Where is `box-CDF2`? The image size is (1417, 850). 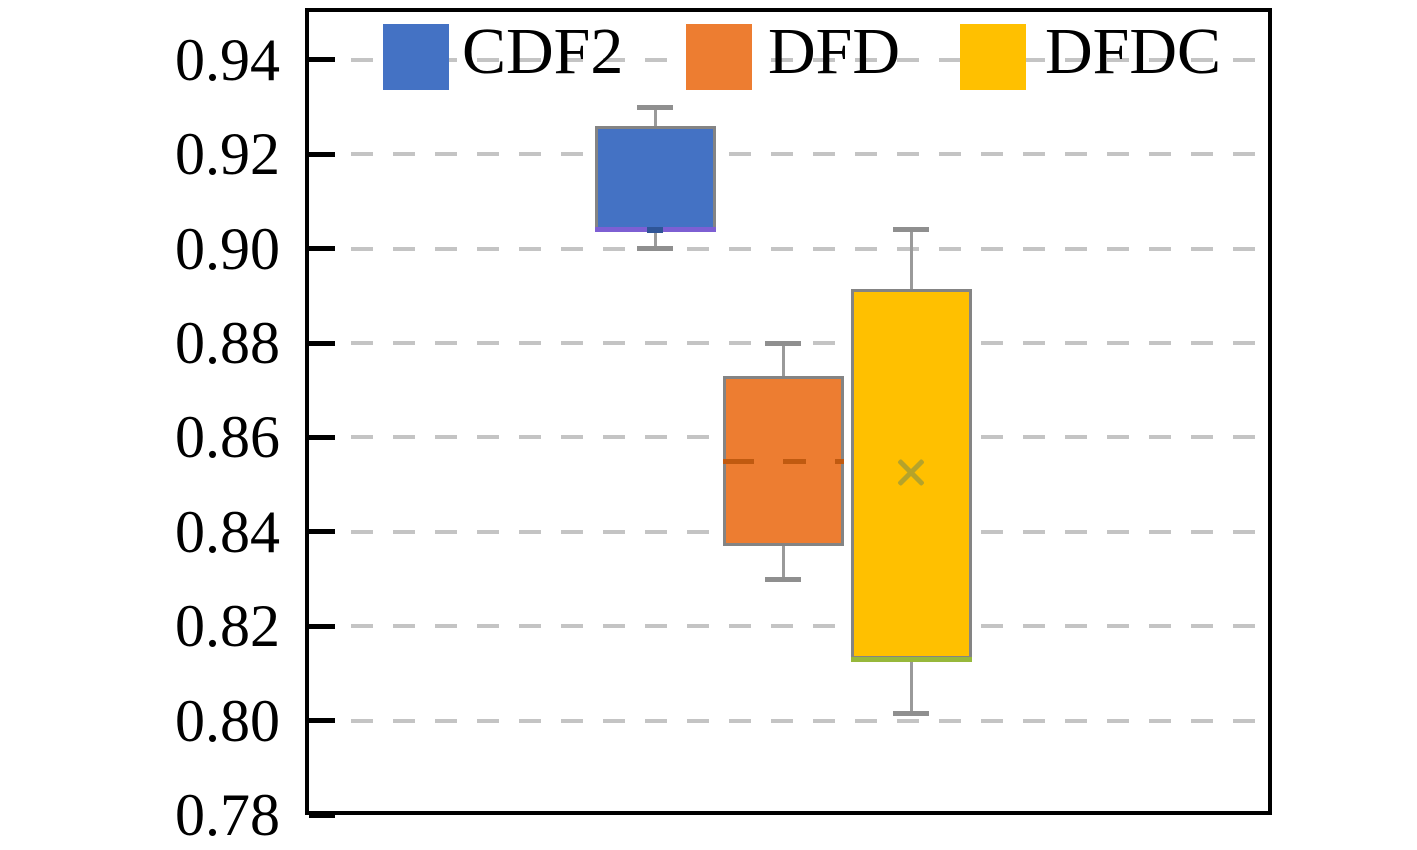
box-CDF2 is located at coordinates (655, 177).